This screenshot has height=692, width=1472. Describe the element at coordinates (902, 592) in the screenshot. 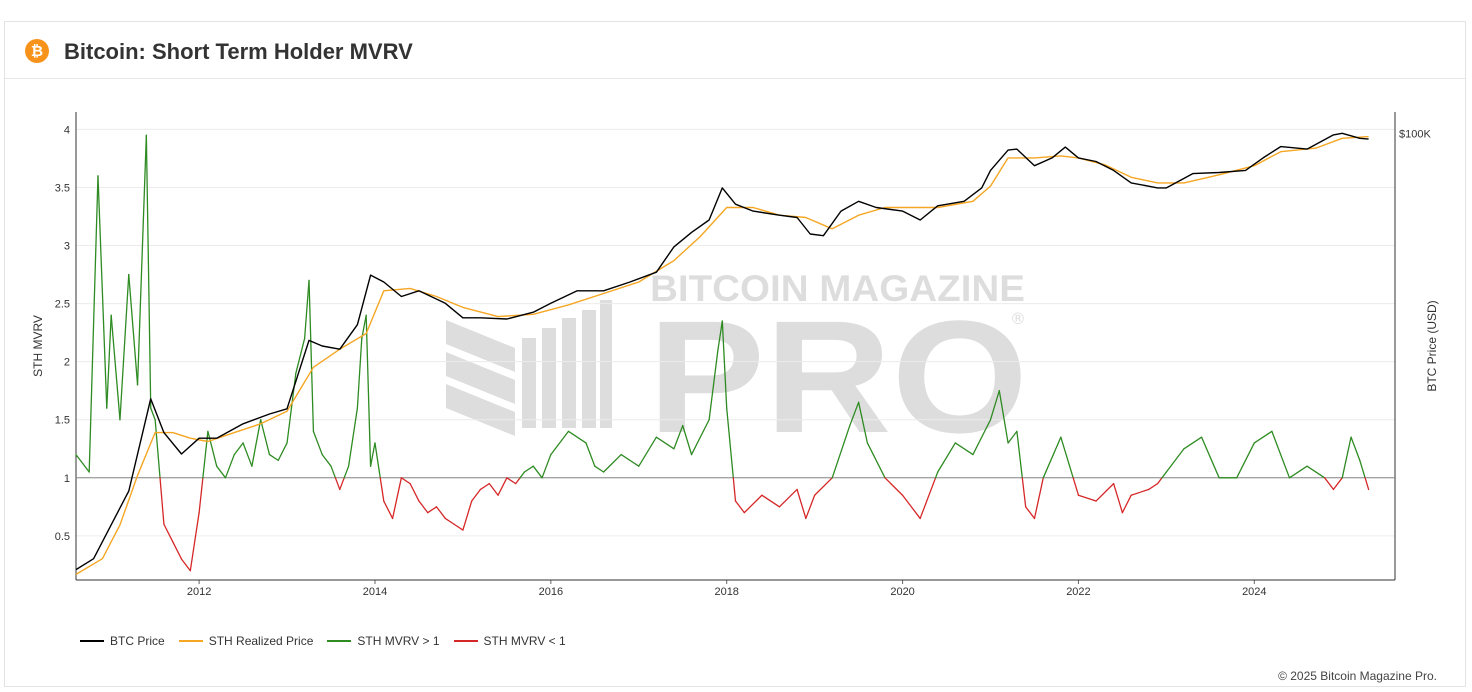

I see `x-tick-label: 2020` at that location.